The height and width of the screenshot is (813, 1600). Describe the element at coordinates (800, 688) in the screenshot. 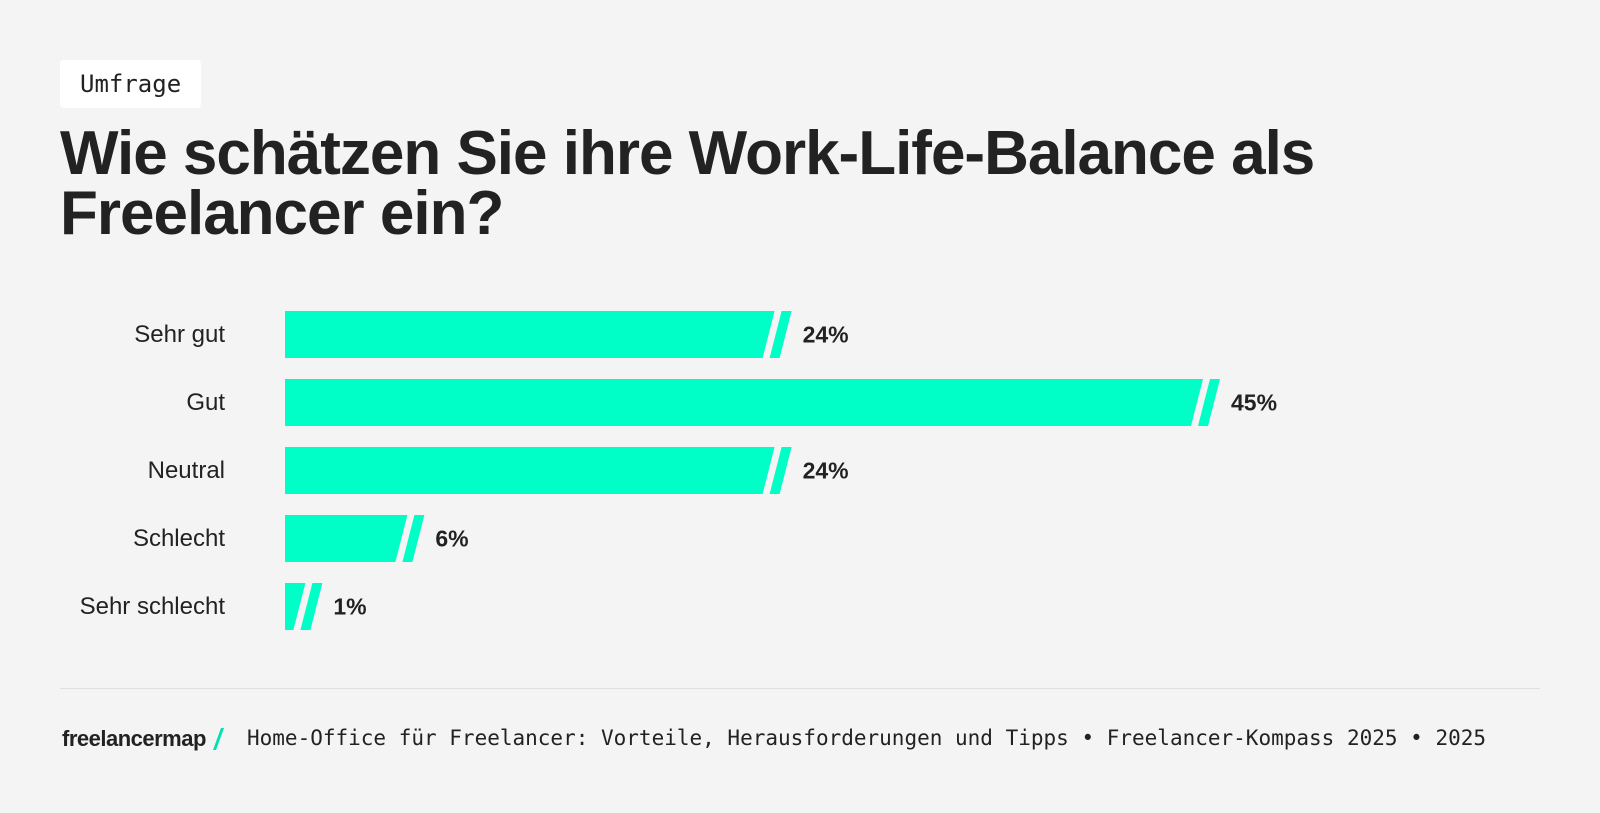

I see `divider` at that location.